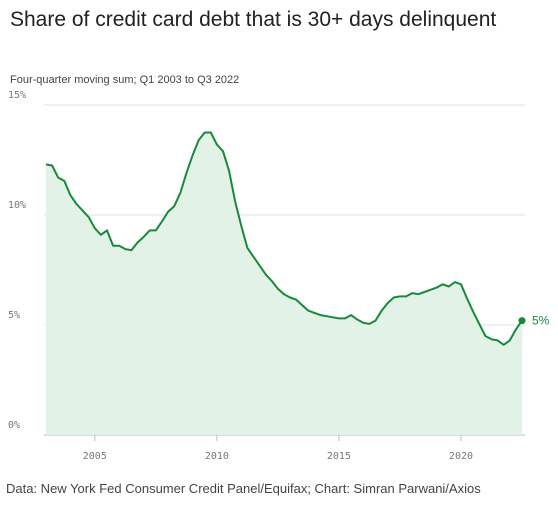  I want to click on y-tick-label: 5%, so click(14, 315).